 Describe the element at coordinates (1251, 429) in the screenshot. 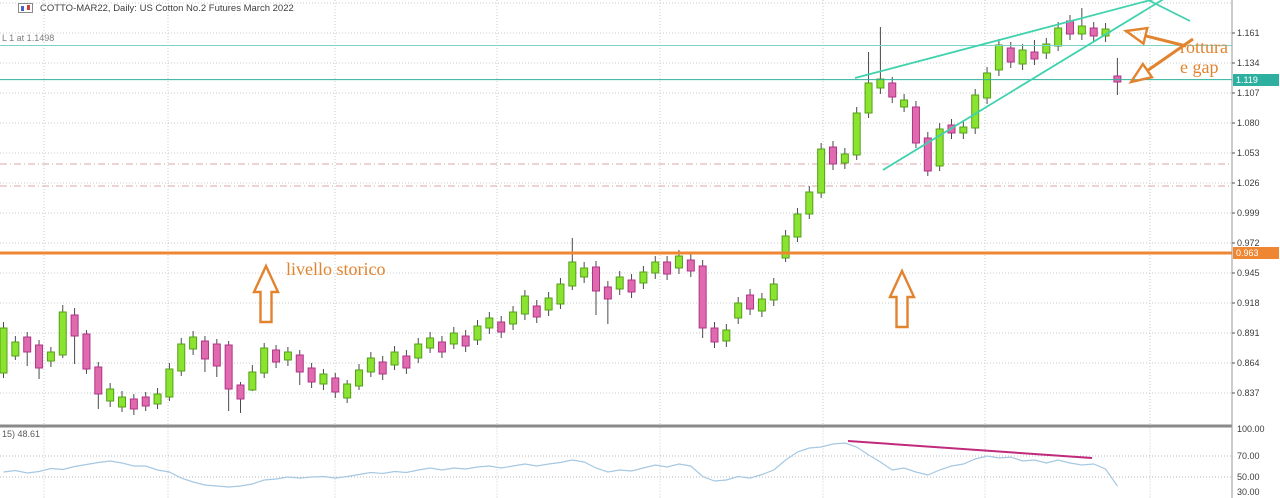

I see `rsi-axis-label: 100.00` at that location.